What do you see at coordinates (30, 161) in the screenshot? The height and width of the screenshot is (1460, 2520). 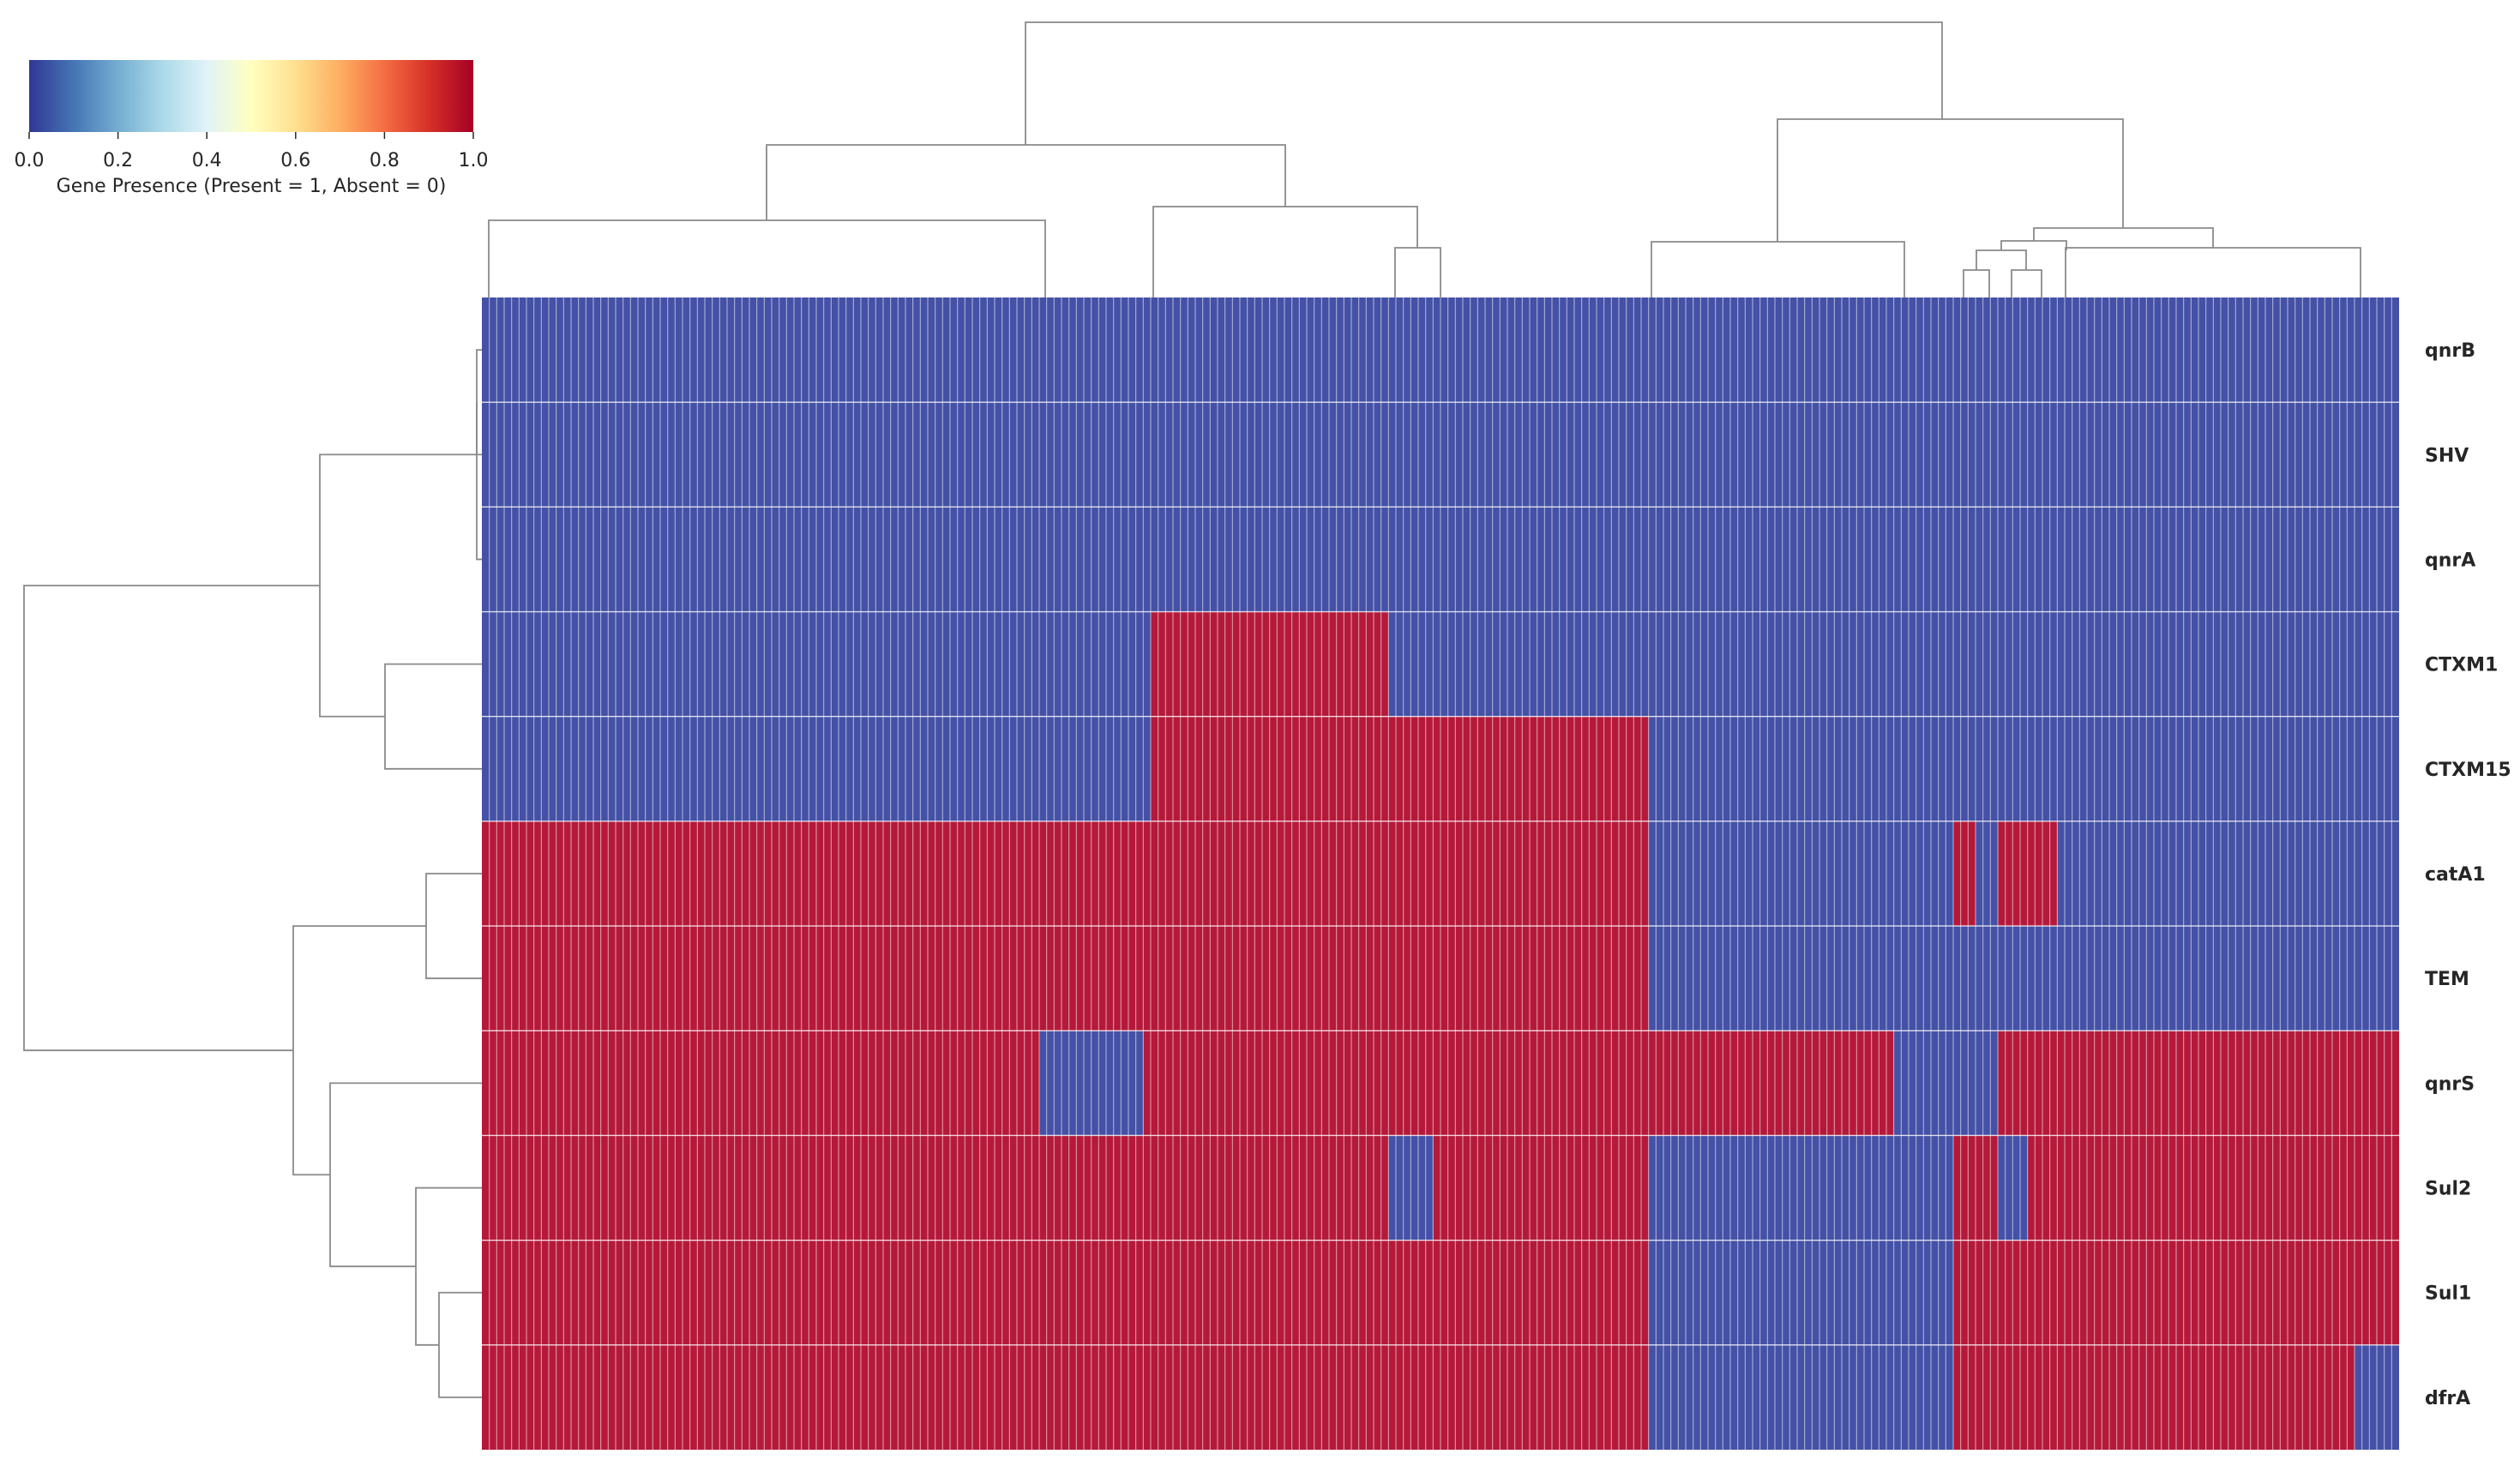 I see `colorbar-tick-label: 0.0` at bounding box center [30, 161].